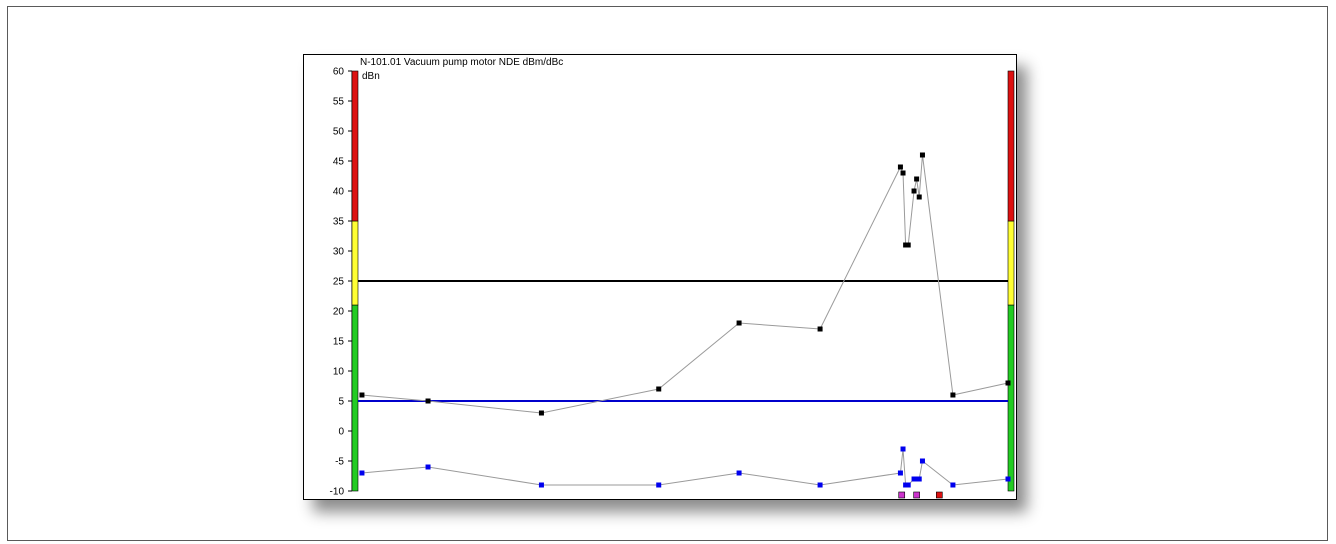  Describe the element at coordinates (341, 402) in the screenshot. I see `y-tick-label: 5` at that location.